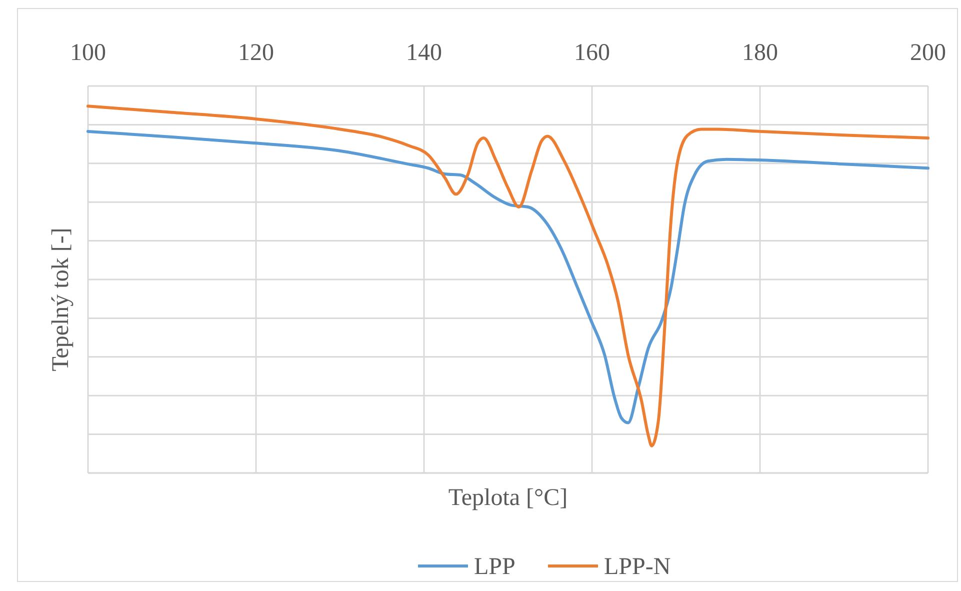 The height and width of the screenshot is (591, 961). What do you see at coordinates (495, 567) in the screenshot?
I see `legend-label: LPP` at bounding box center [495, 567].